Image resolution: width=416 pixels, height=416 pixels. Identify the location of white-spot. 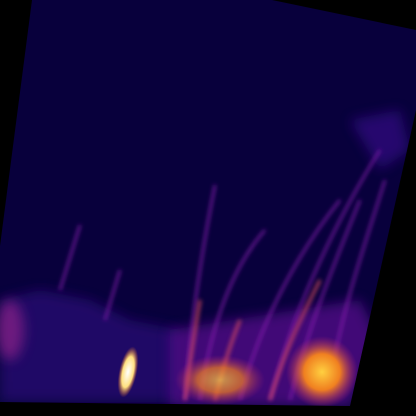
(128, 372).